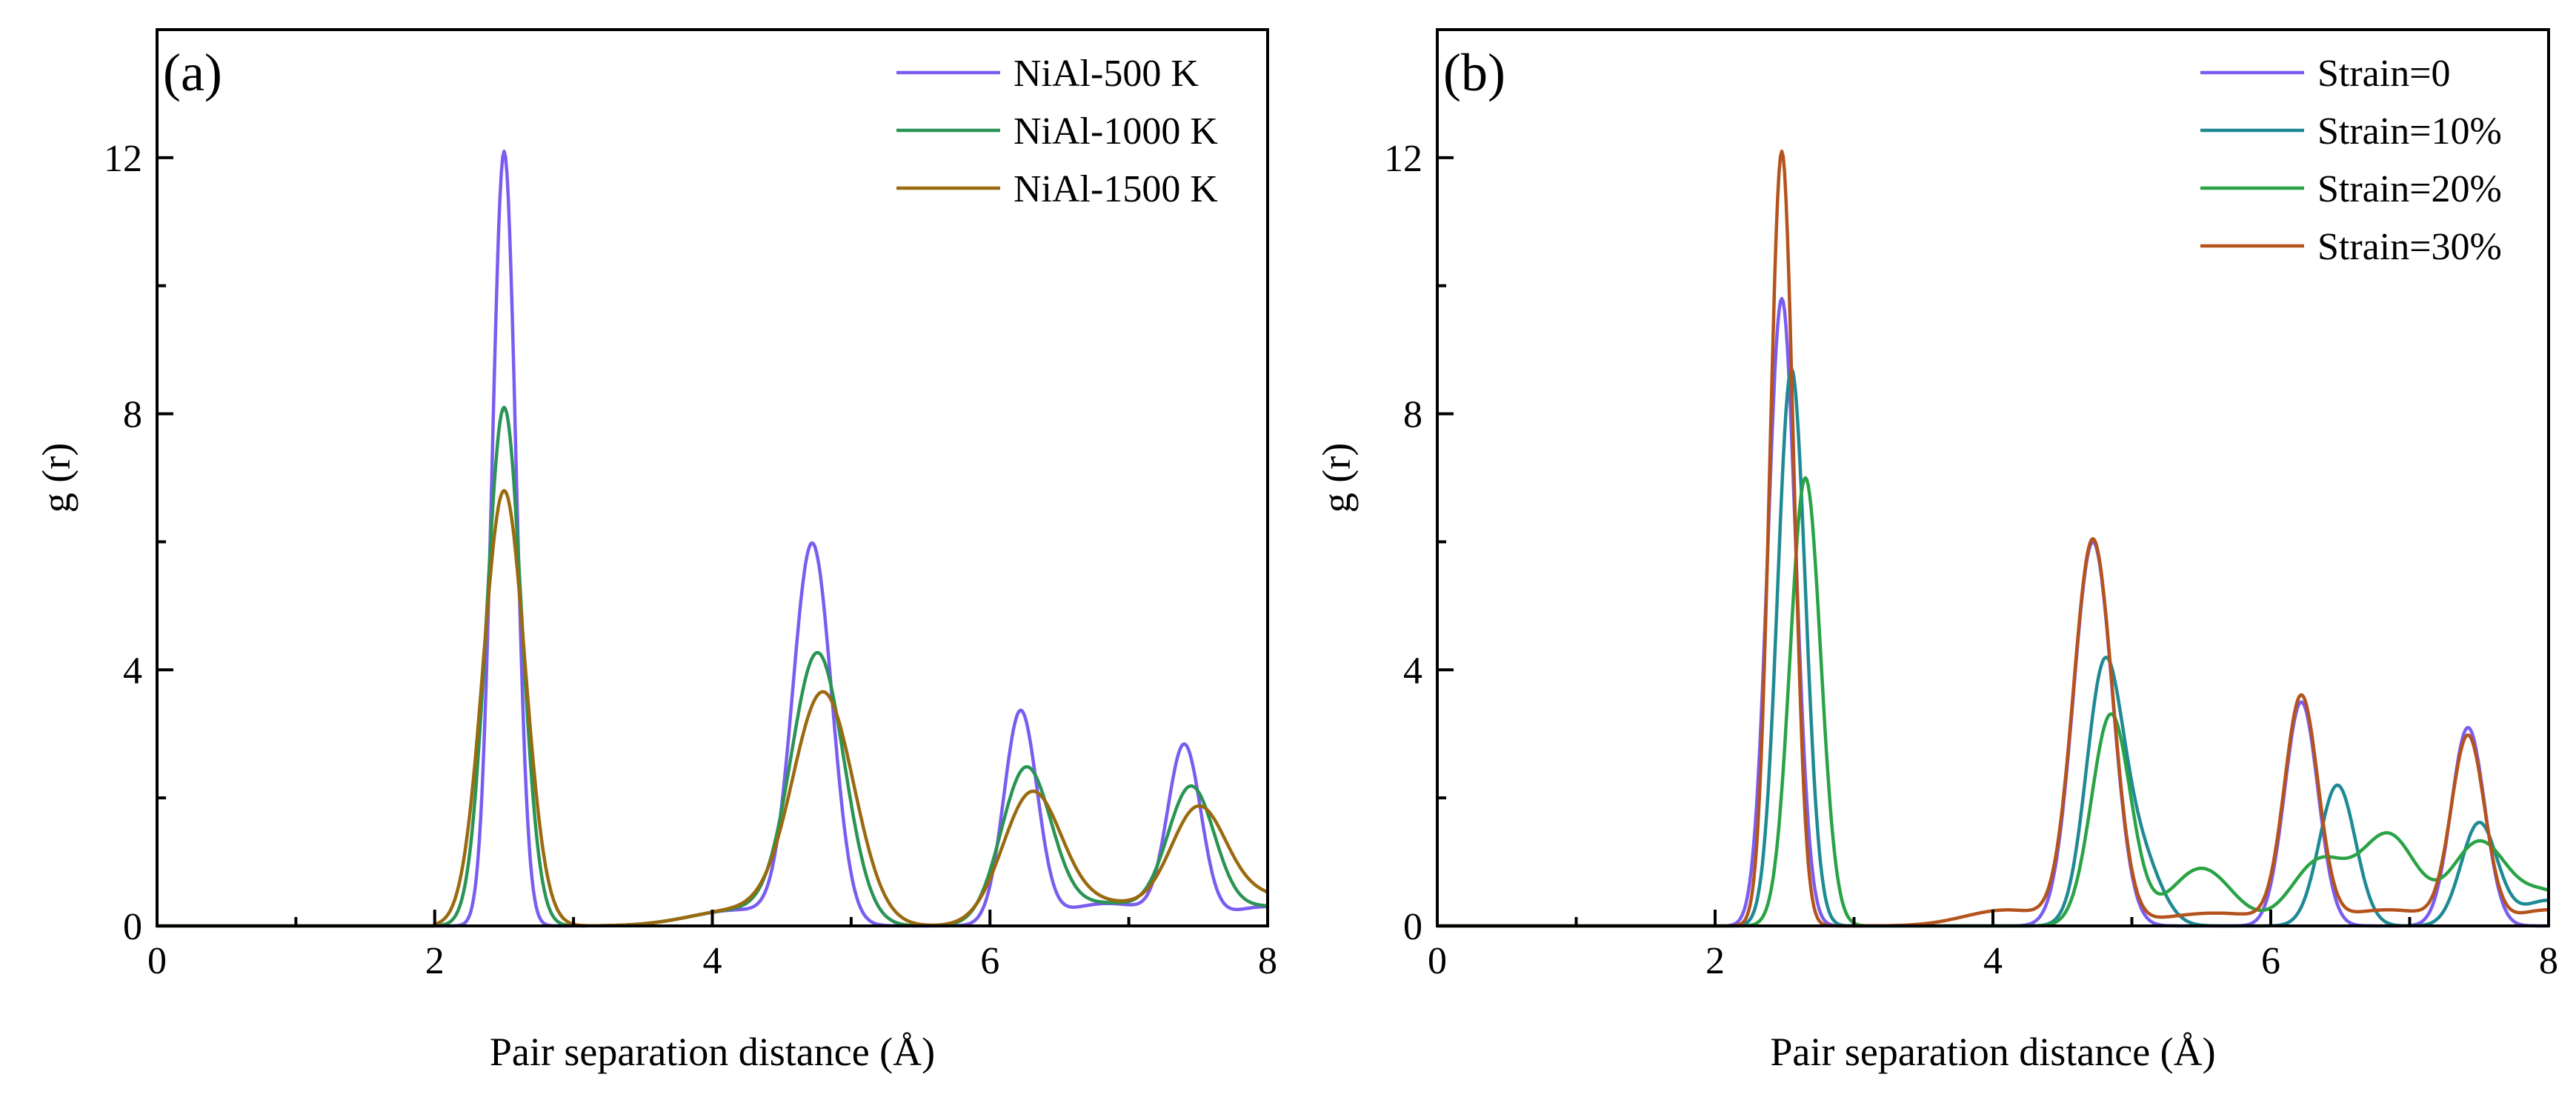 The height and width of the screenshot is (1100, 2576). I want to click on legend-entry: Strain=30%, so click(2409, 247).